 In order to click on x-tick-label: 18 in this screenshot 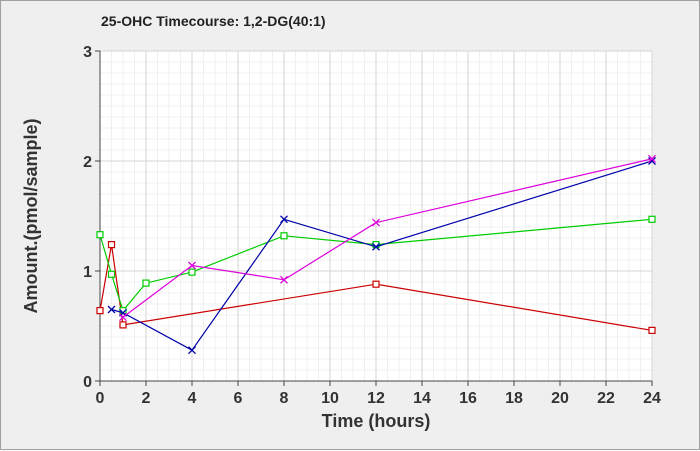, I will do `click(514, 398)`.